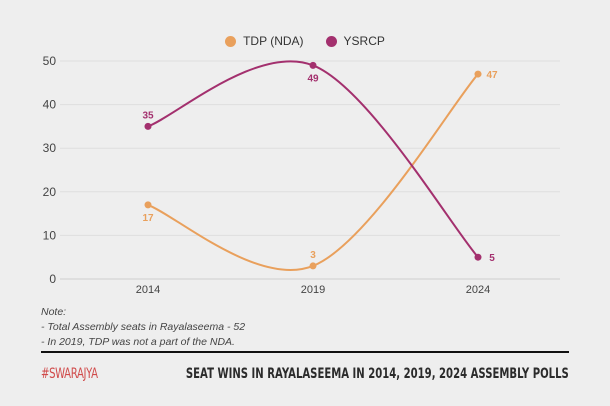 Image resolution: width=610 pixels, height=406 pixels. I want to click on legend-item-tdp: TDP (NDA), so click(264, 41).